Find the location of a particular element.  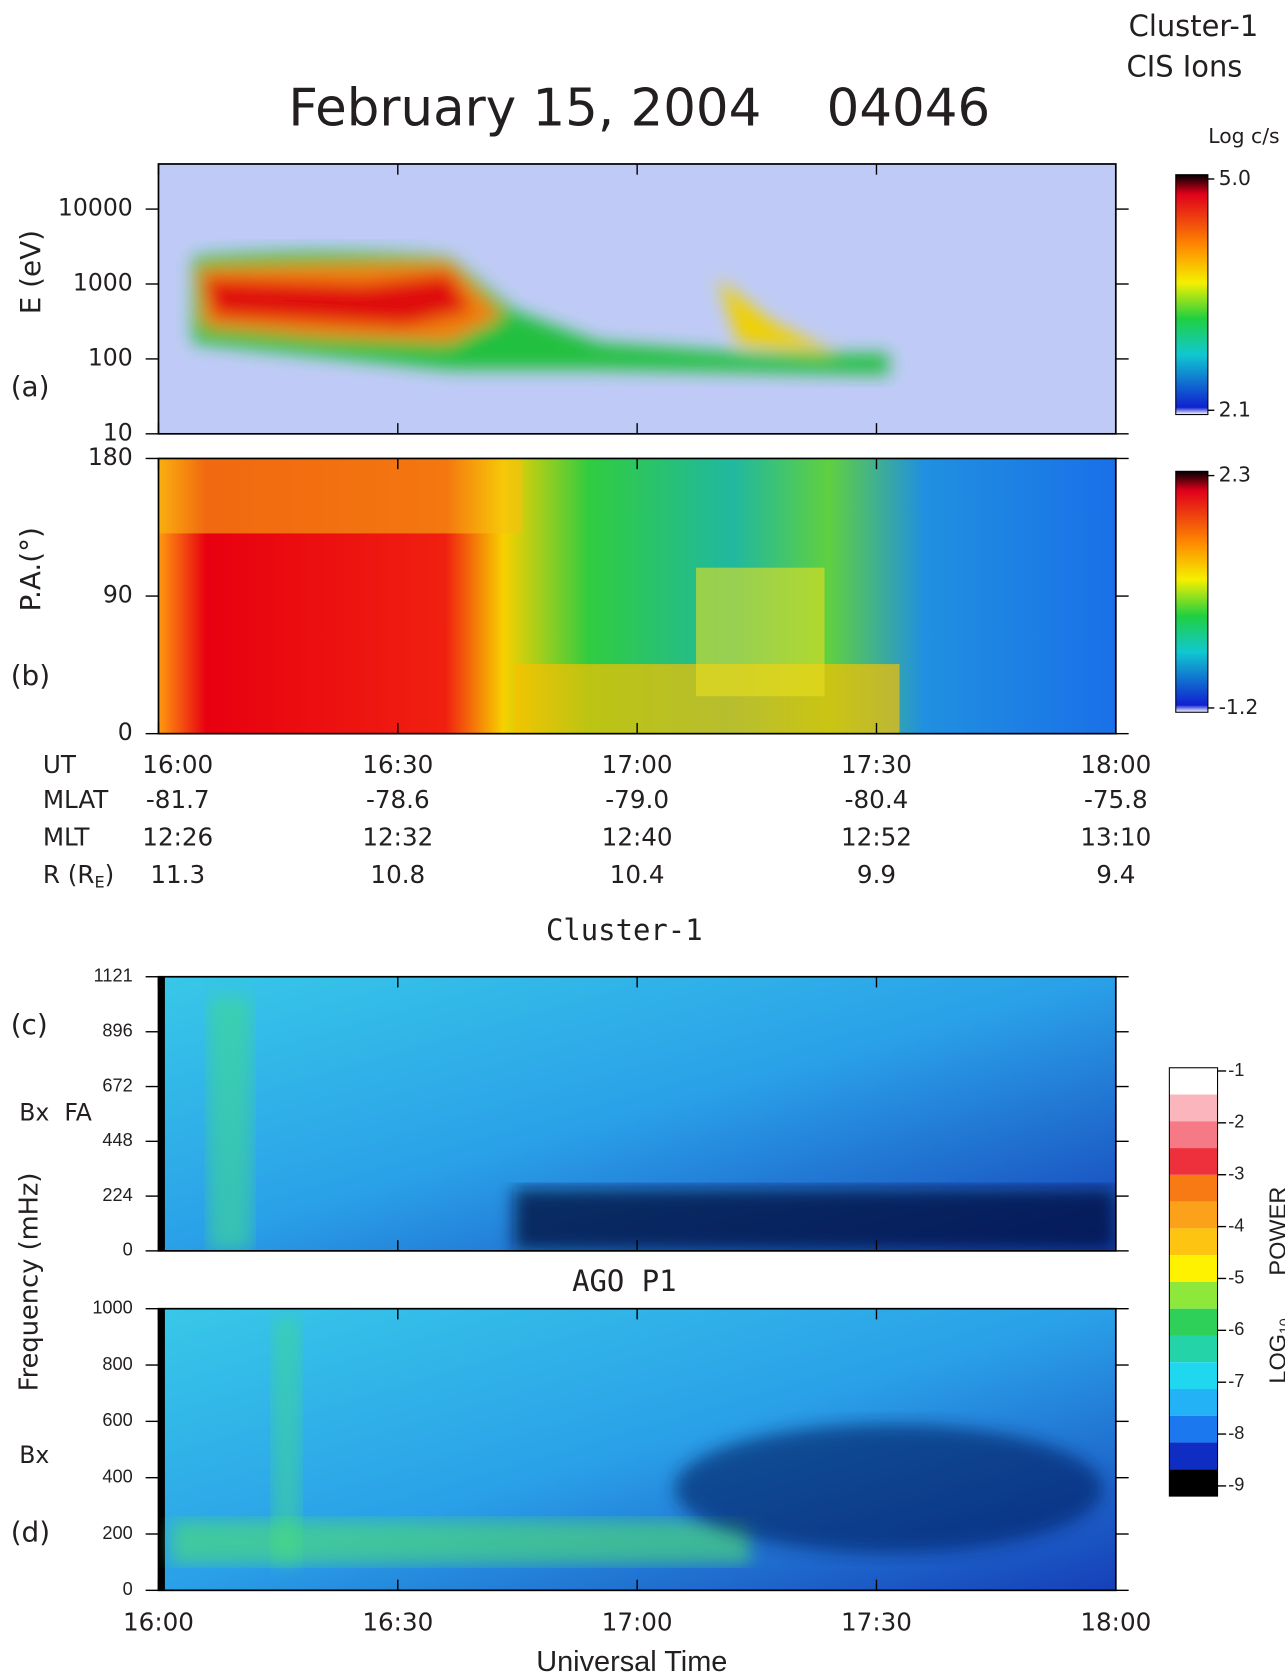

row-value: 16:30 is located at coordinates (397, 764).